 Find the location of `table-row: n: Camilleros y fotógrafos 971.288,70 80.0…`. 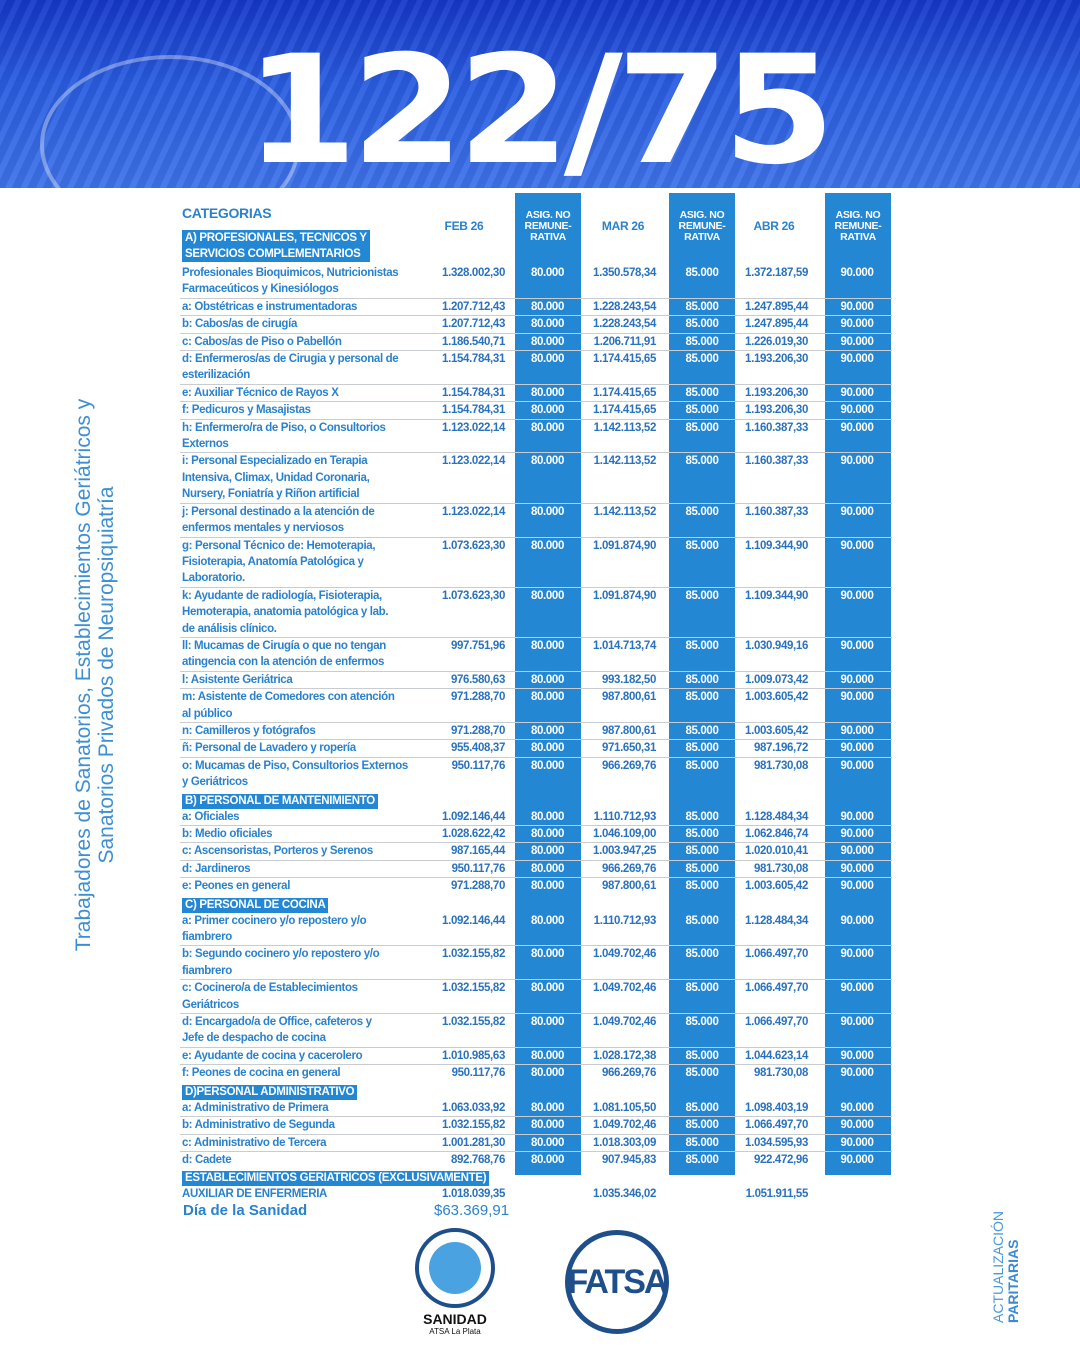

table-row: n: Camilleros y fotógrafos 971.288,70 80.0… is located at coordinates (536, 732).